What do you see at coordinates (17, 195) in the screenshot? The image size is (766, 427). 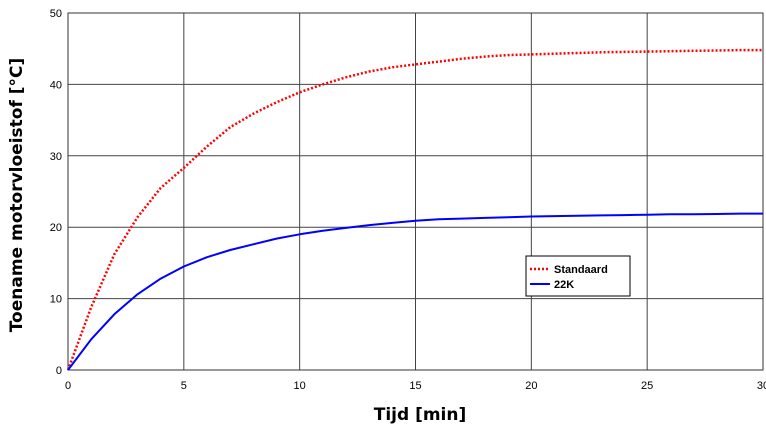 I see `y-axis-title: Toename motorvloeistof [°C]` at bounding box center [17, 195].